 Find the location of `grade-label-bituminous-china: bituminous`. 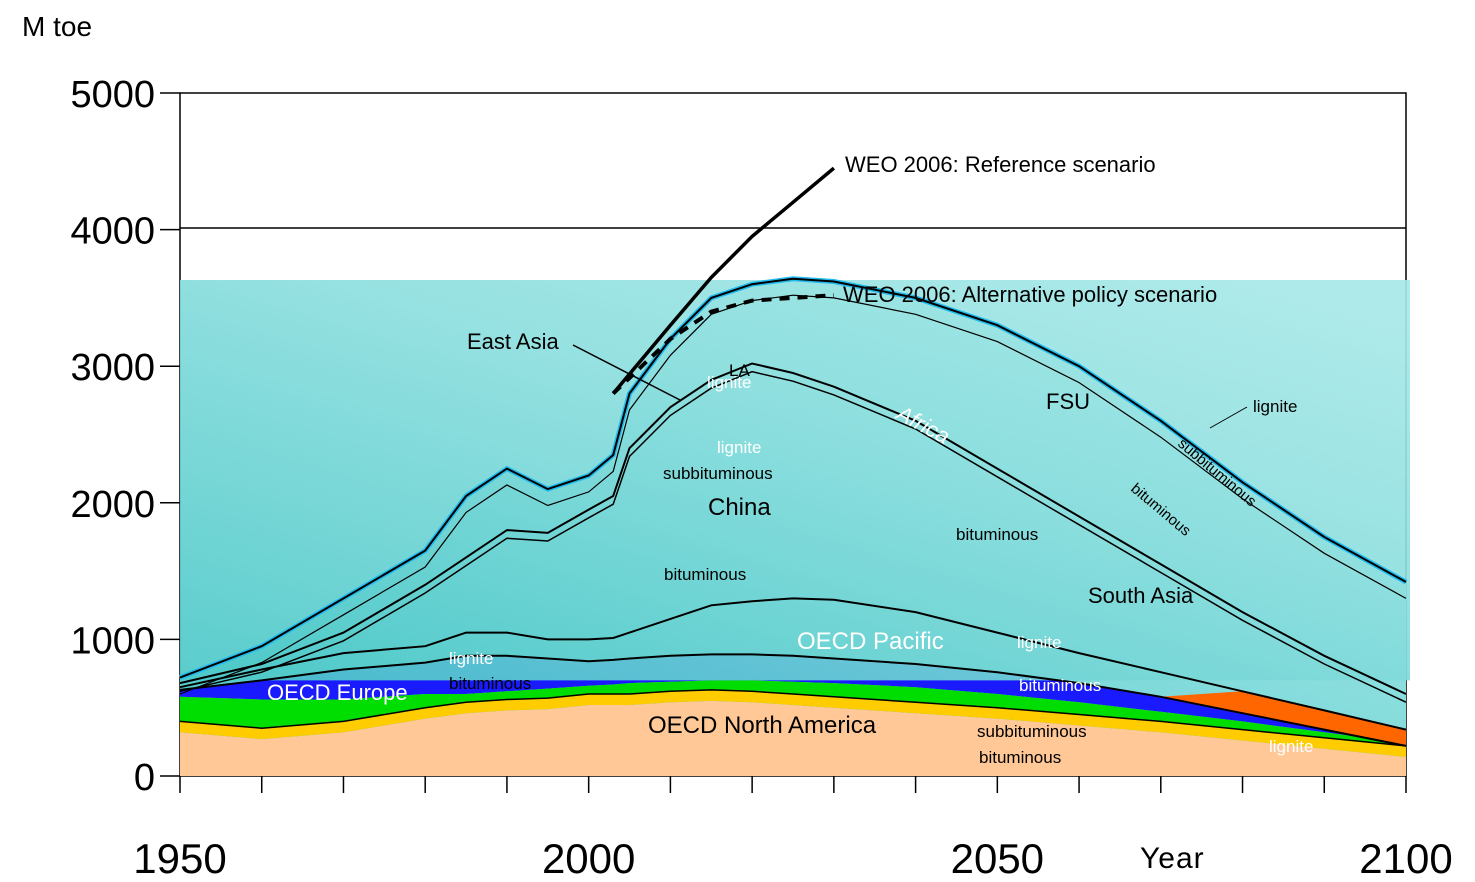

grade-label-bituminous-china: bituminous is located at coordinates (705, 574).